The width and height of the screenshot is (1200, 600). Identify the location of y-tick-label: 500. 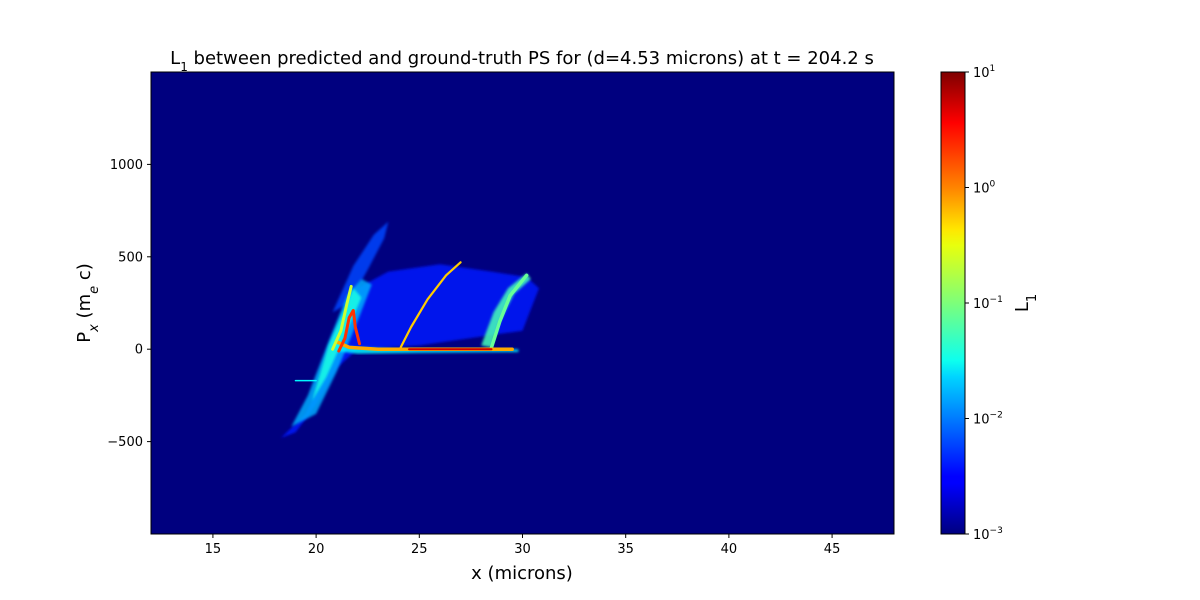
(130, 257).